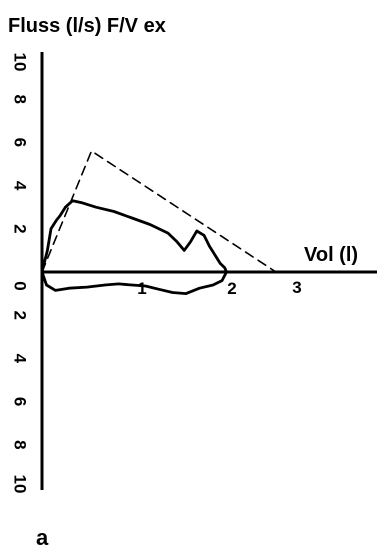  Describe the element at coordinates (219, 288) in the screenshot. I see `x-tick-labels: 1 2 3` at that location.